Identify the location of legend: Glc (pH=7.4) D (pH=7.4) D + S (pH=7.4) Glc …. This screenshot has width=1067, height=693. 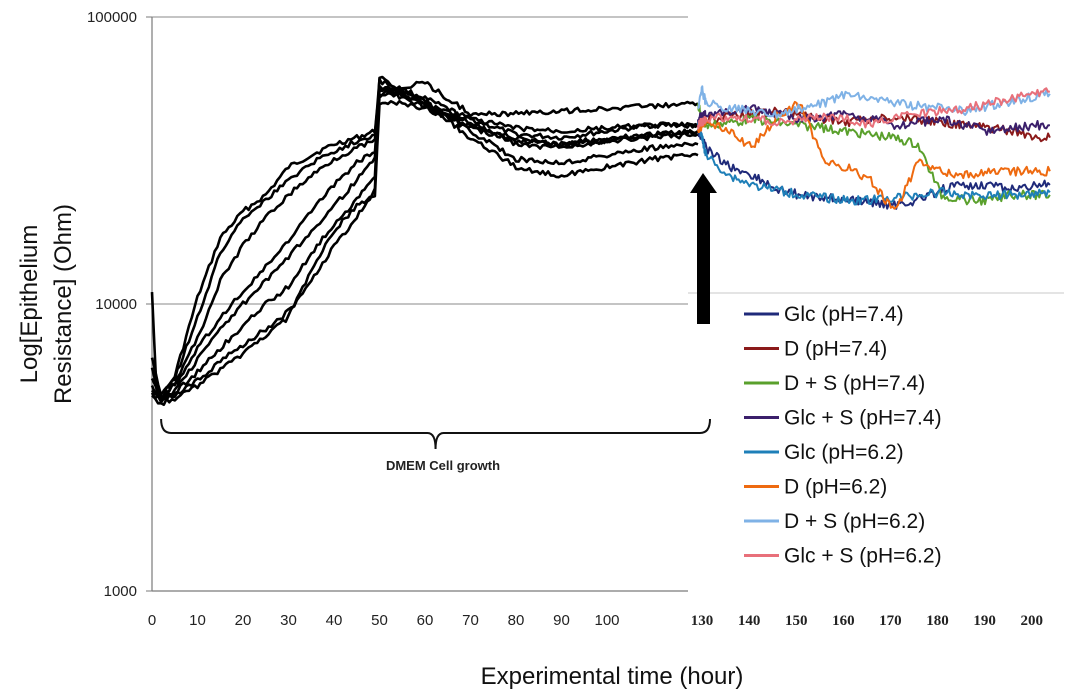
(843, 435).